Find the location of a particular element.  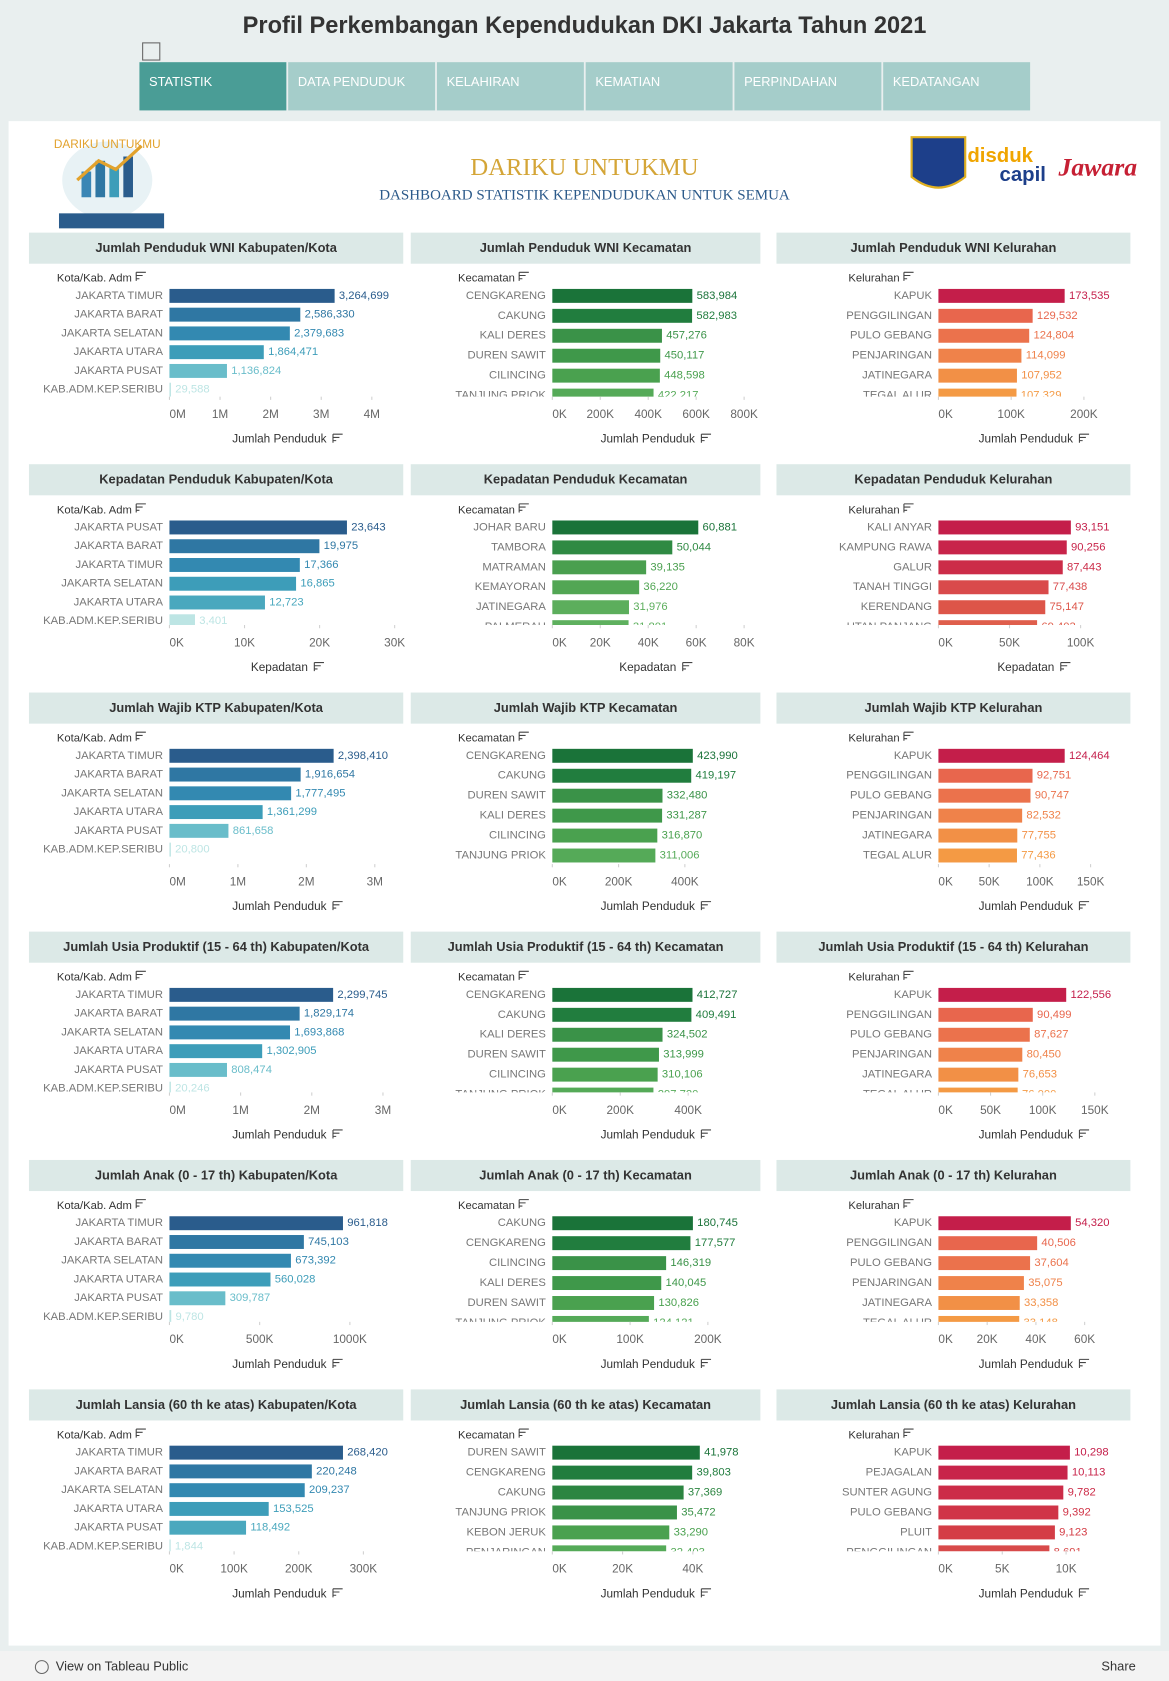

tab-label: DATA PENDUDUK is located at coordinates (352, 81).